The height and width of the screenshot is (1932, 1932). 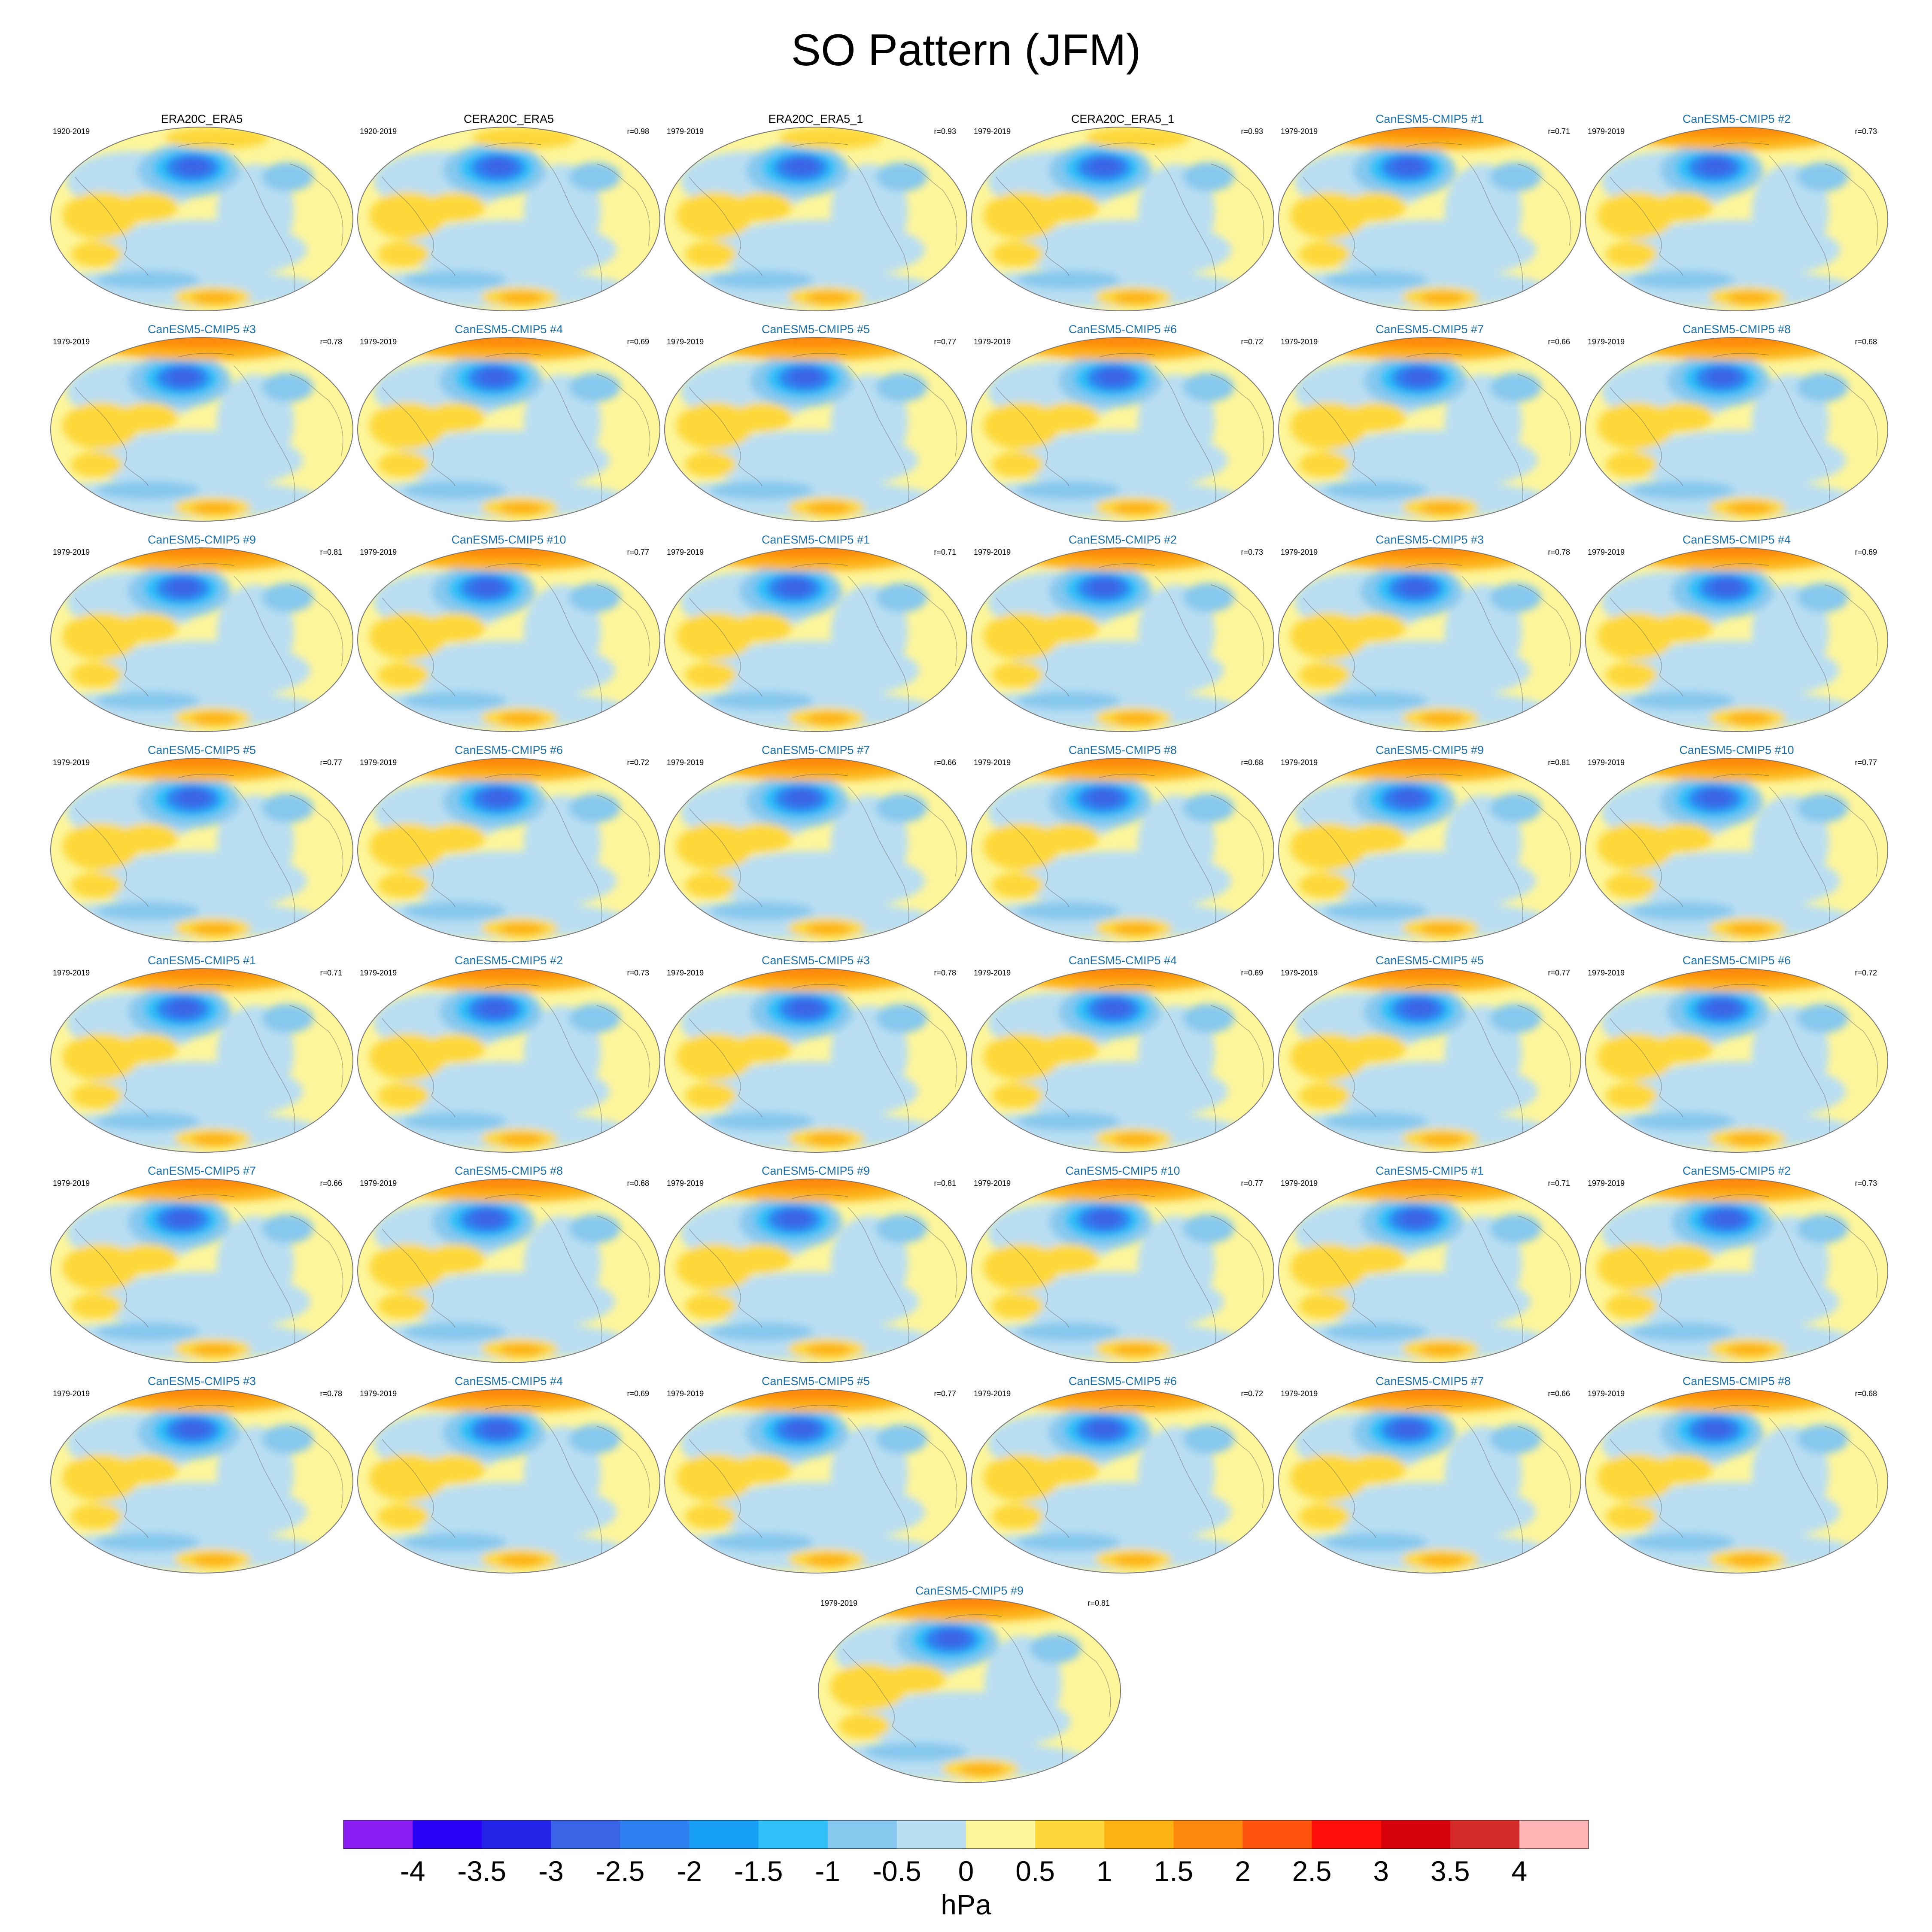 What do you see at coordinates (638, 552) in the screenshot?
I see `panel-correlation: r=0.77` at bounding box center [638, 552].